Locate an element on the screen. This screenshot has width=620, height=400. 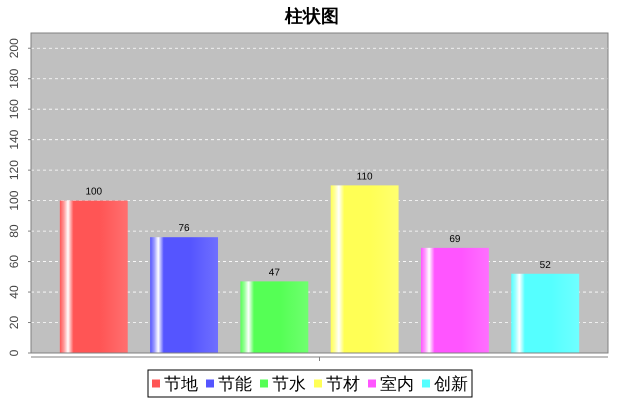
y-tick-label: 200 is located at coordinates (14, 48).